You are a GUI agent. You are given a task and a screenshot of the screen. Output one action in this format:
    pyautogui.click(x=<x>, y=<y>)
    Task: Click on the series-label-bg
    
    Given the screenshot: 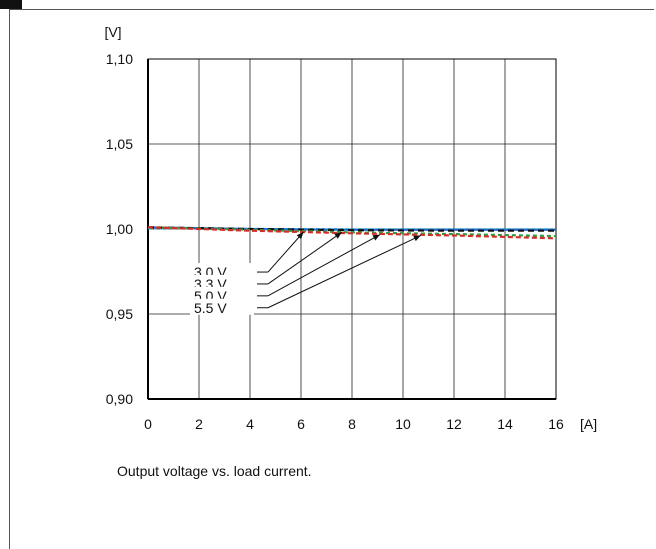 What is the action you would take?
    pyautogui.click(x=222, y=306)
    